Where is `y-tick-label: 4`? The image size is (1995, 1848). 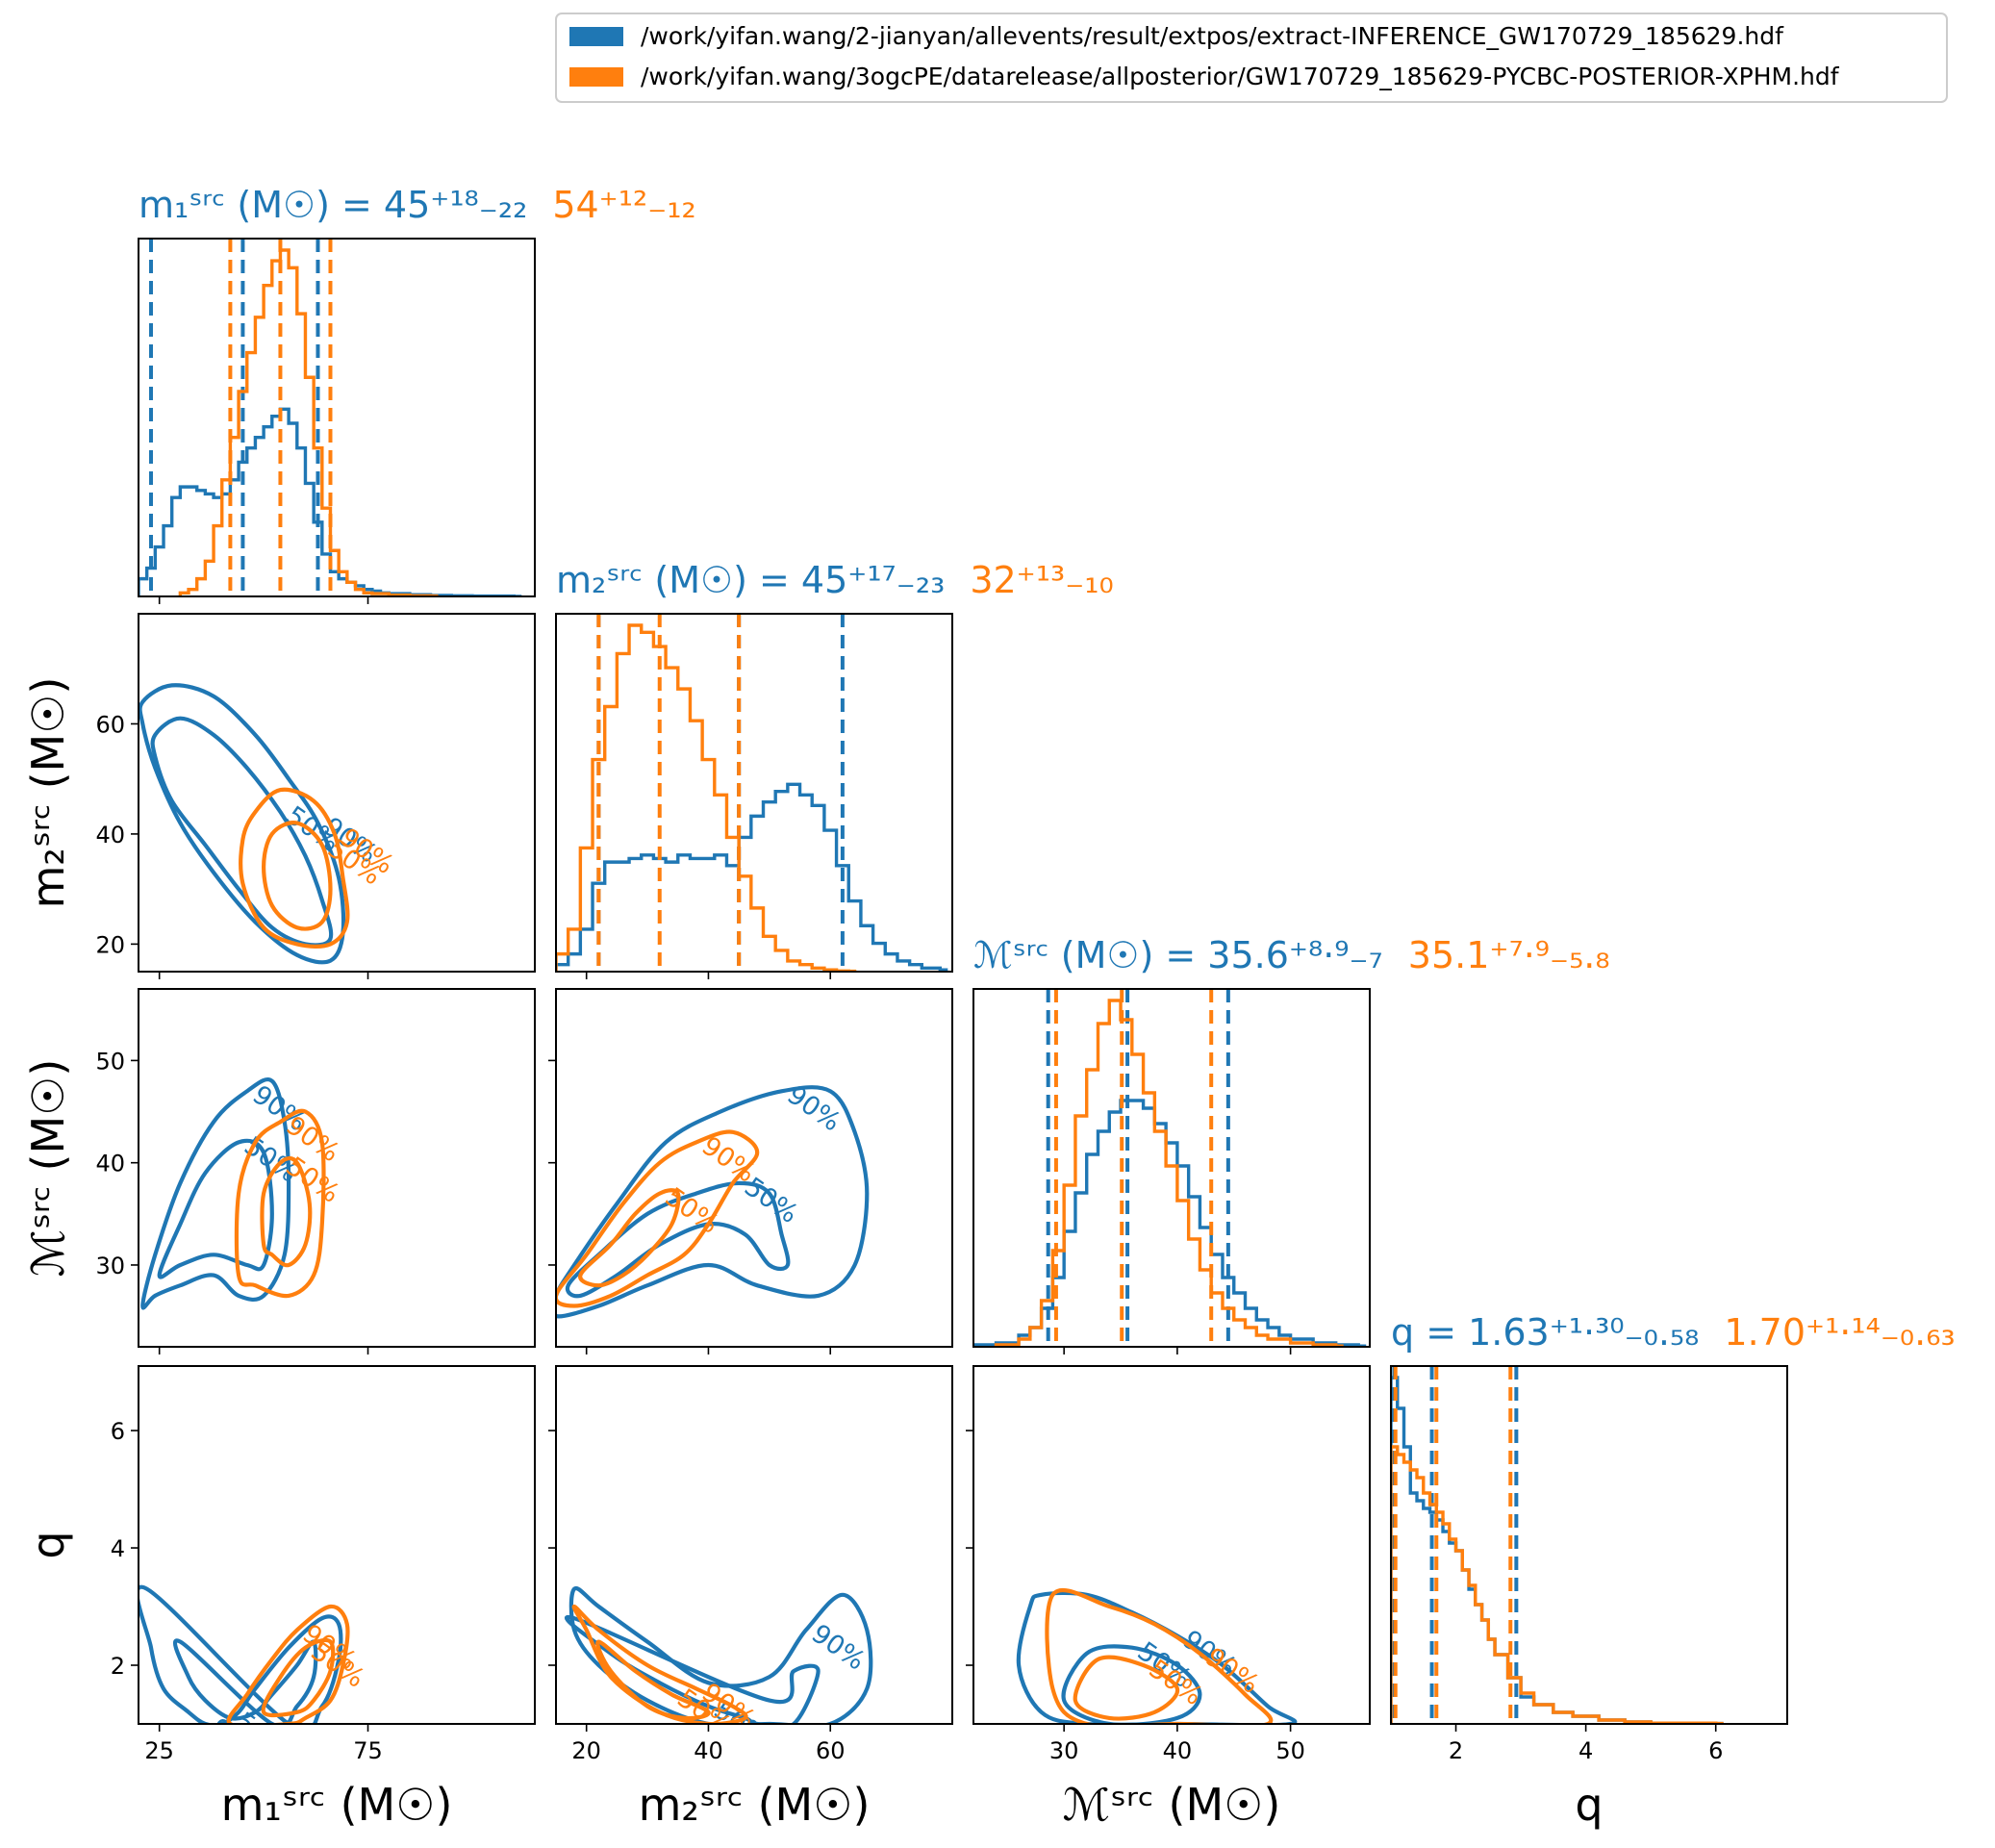 y-tick-label: 4 is located at coordinates (118, 1548).